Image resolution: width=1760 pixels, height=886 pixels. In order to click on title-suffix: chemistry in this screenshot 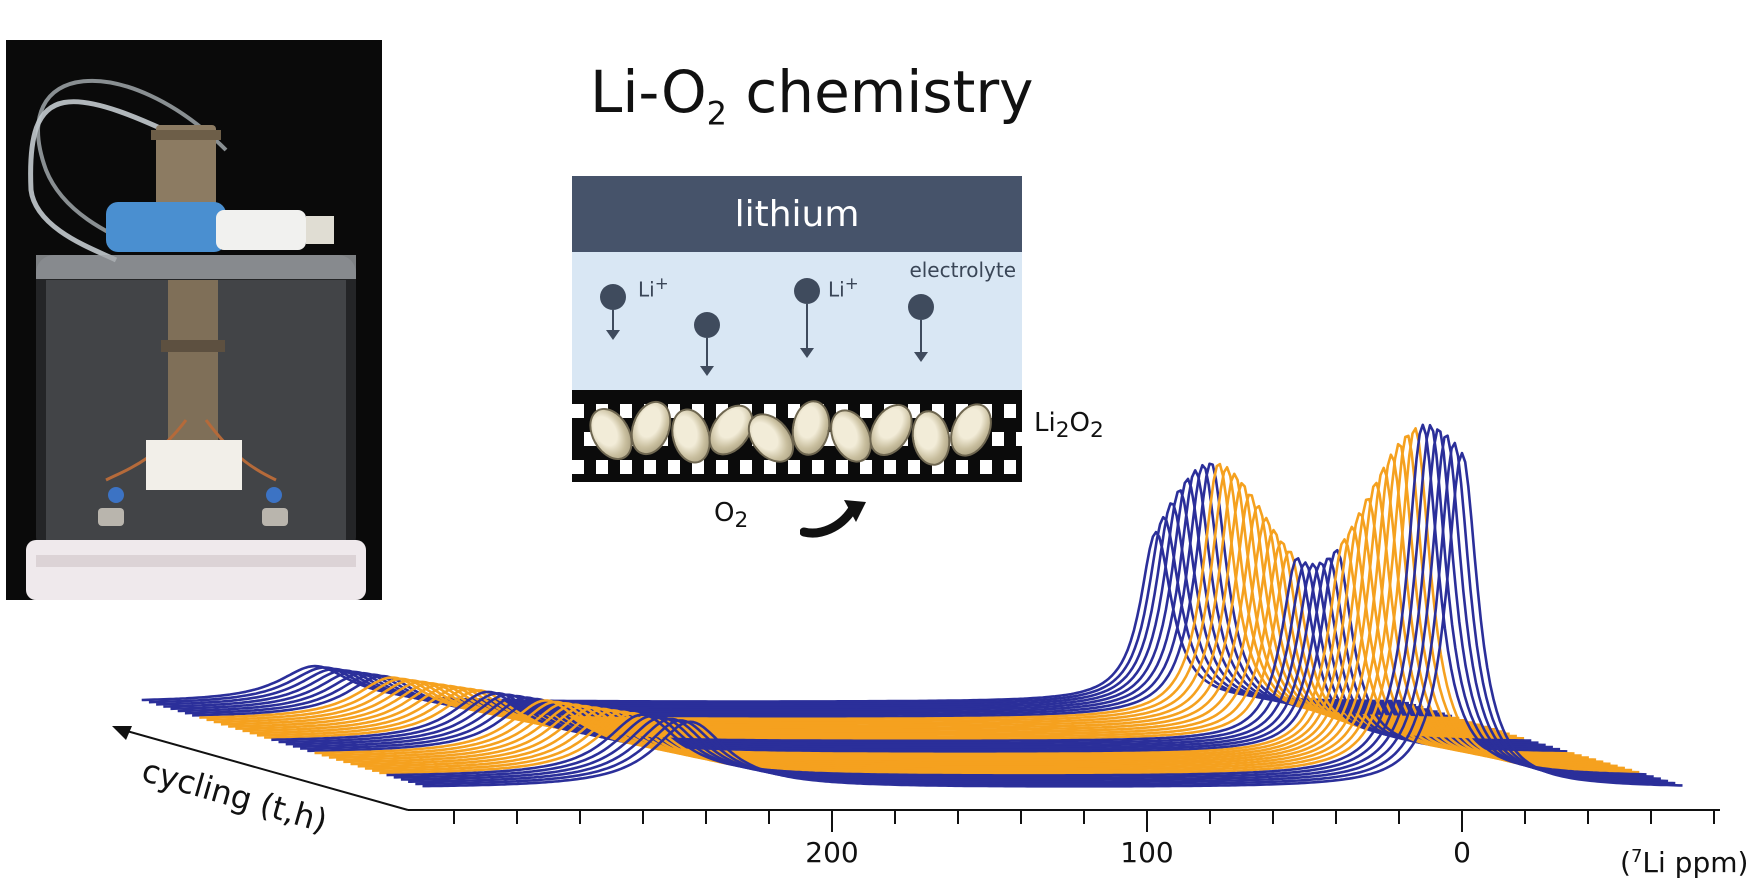, I will do `click(880, 92)`.